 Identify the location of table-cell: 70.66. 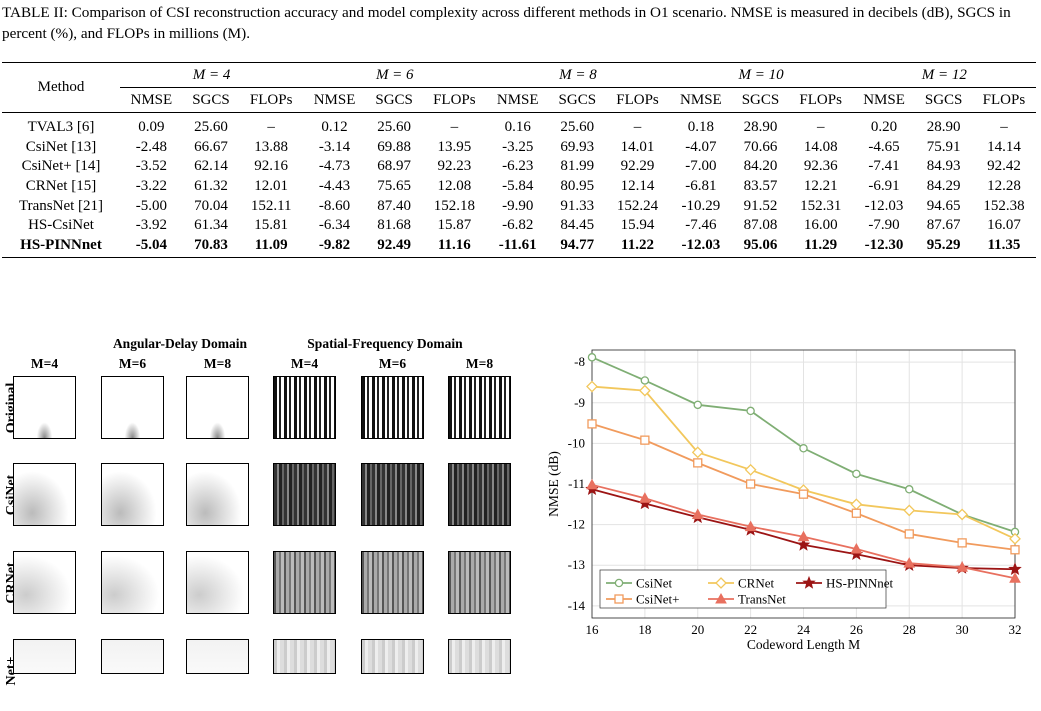
(760, 146).